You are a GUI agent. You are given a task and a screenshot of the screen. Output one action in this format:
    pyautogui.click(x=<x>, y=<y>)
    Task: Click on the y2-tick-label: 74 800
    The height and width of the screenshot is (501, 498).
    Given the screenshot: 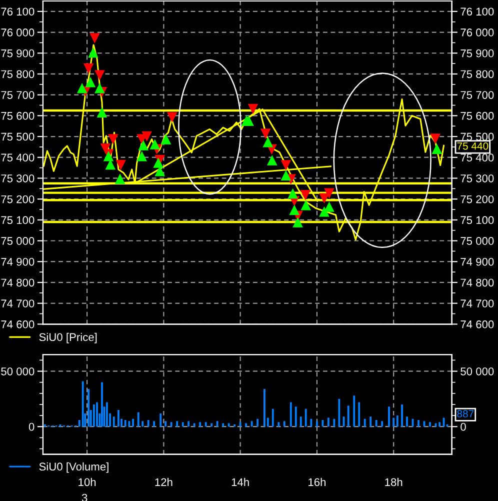 What is the action you would take?
    pyautogui.click(x=477, y=282)
    